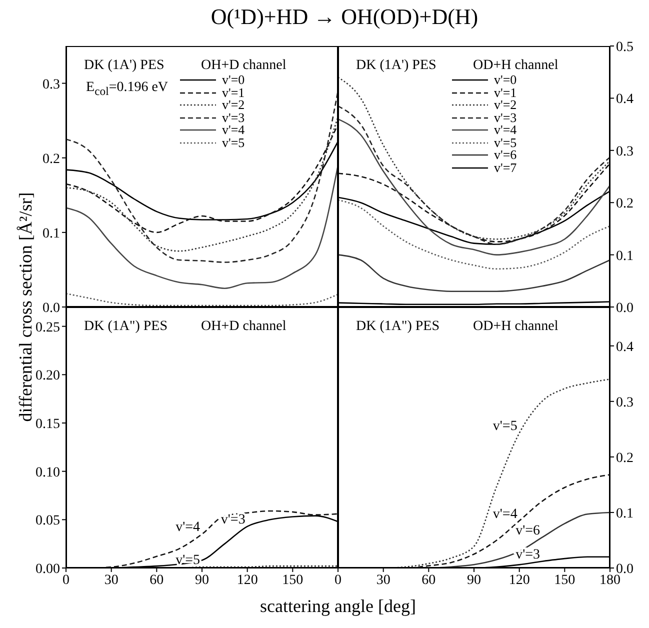 This screenshot has height=628, width=649. What do you see at coordinates (48, 376) in the screenshot?
I see `y-tick-label: 0.20` at bounding box center [48, 376].